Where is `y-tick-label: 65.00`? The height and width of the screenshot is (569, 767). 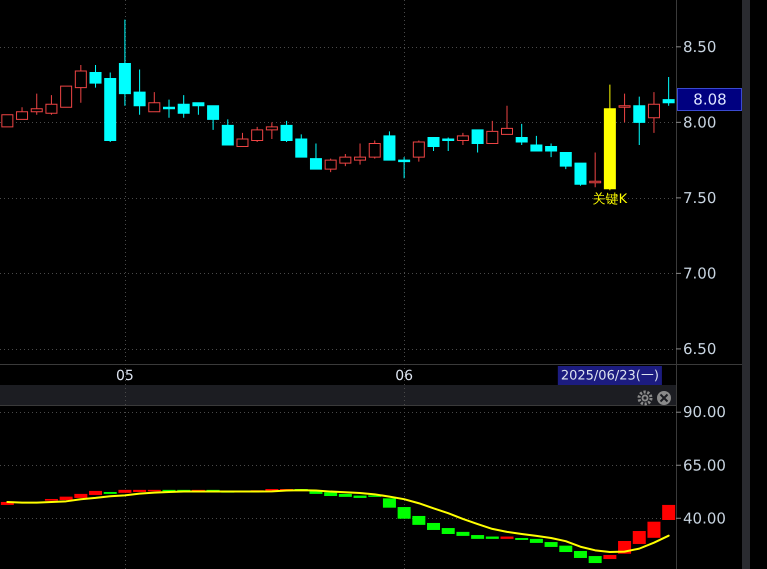
y-tick-label: 65.00 is located at coordinates (704, 465).